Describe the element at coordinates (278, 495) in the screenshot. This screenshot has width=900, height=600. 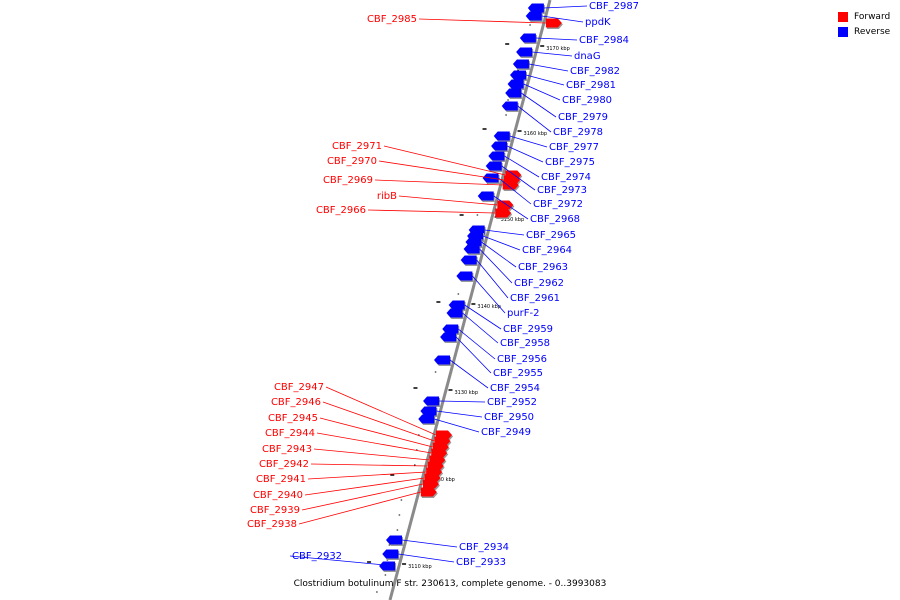
I see `gene-label: CBF_2940` at that location.